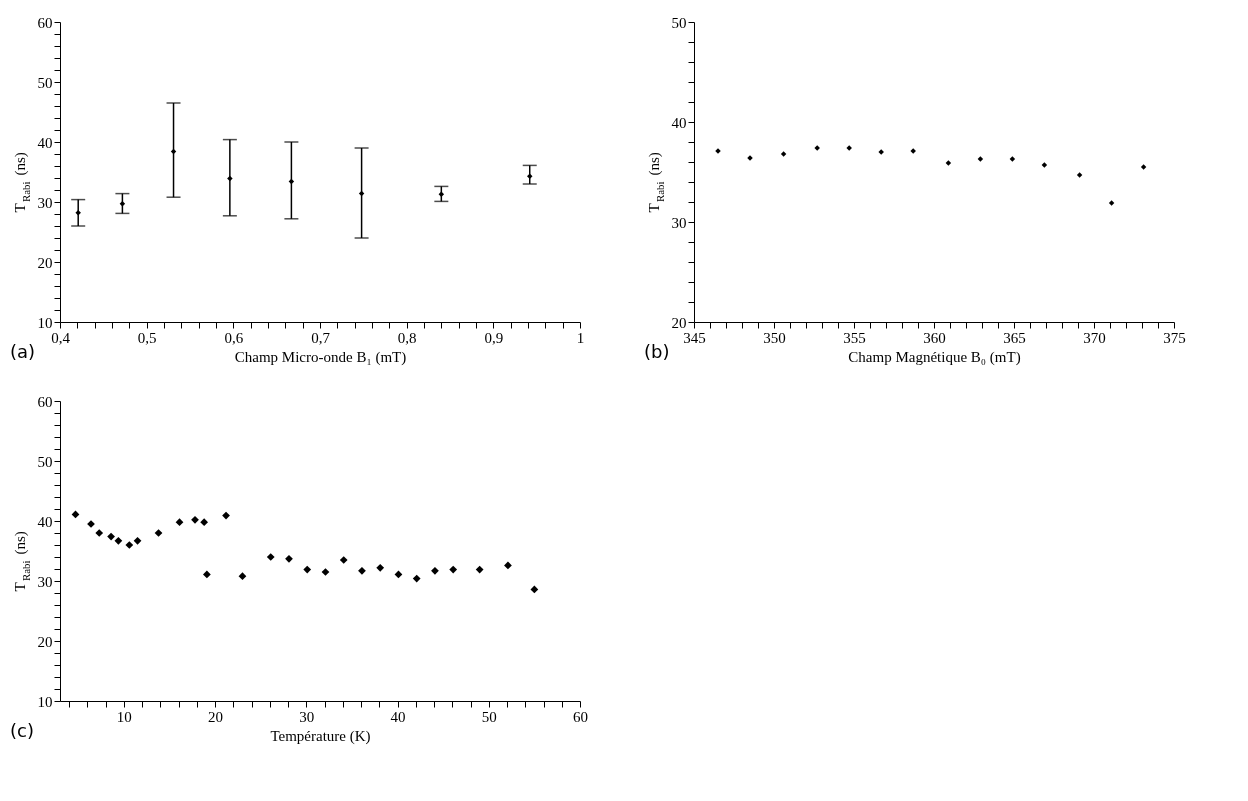  What do you see at coordinates (854, 337) in the screenshot?
I see `x-tick-label: 355` at bounding box center [854, 337].